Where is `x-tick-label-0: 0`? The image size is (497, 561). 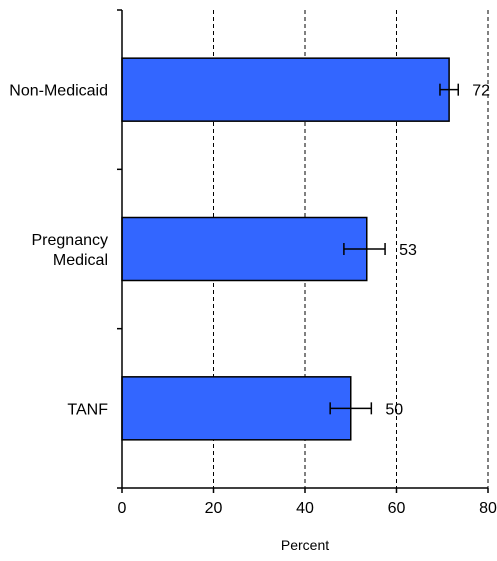 x-tick-label-0: 0 is located at coordinates (122, 508).